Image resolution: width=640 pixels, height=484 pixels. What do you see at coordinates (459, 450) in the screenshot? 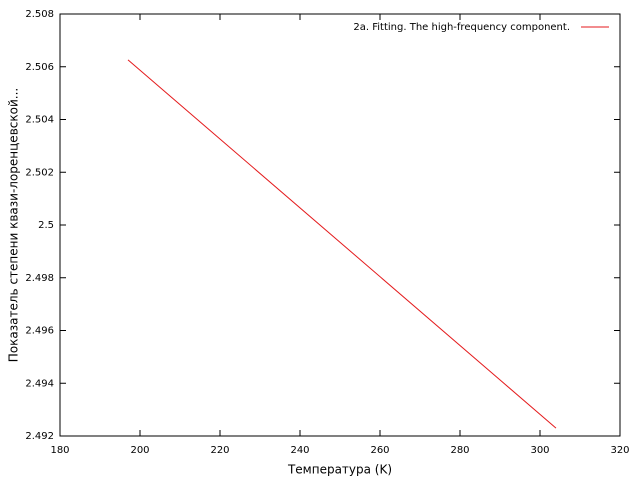
I see `x-tick-label: 280` at bounding box center [459, 450].